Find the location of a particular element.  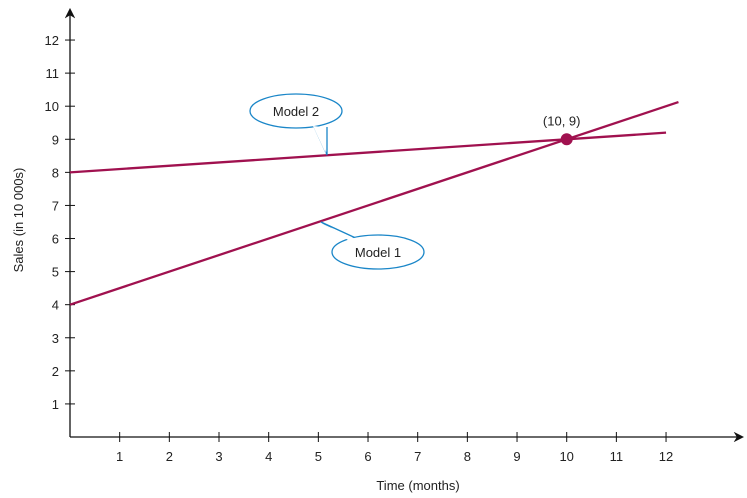

y-tick-label: 7 is located at coordinates (55, 205).